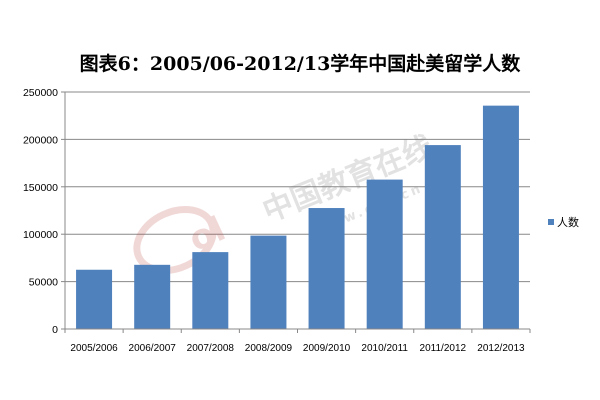  I want to click on x-tick-label: 2011/2012, so click(443, 348).